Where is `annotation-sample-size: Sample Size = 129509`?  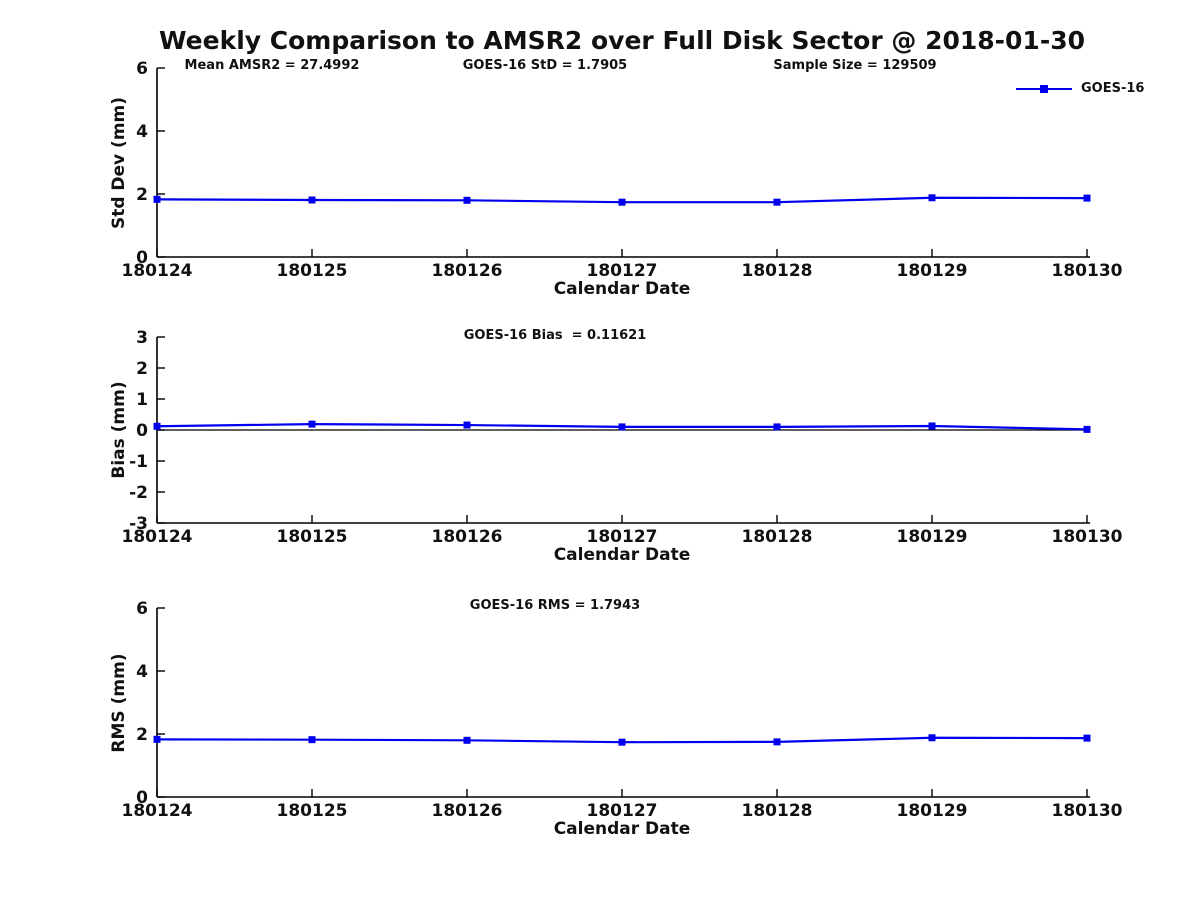 annotation-sample-size: Sample Size = 129509 is located at coordinates (855, 65).